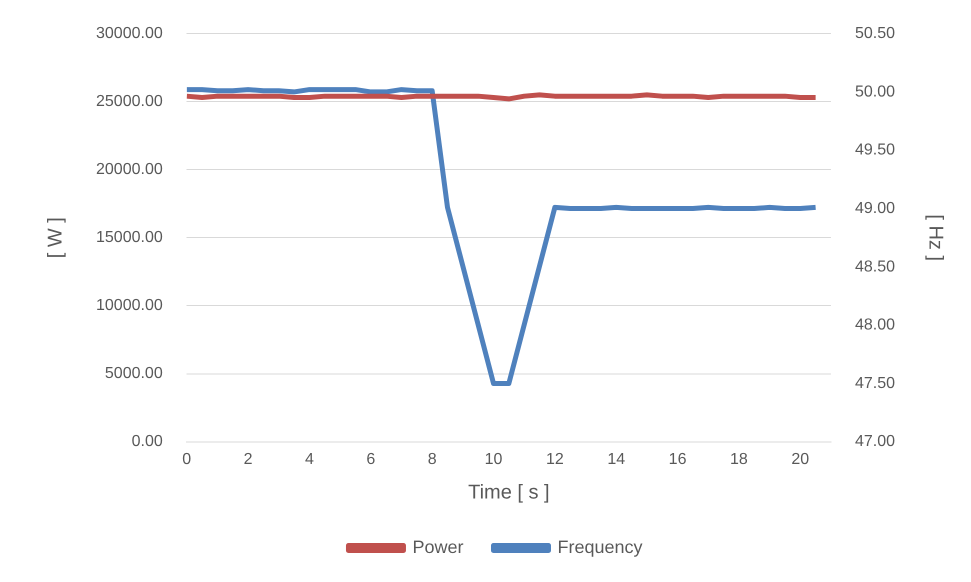 The image size is (971, 582). What do you see at coordinates (875, 267) in the screenshot?
I see `y2-tick-label: 48.50` at bounding box center [875, 267].